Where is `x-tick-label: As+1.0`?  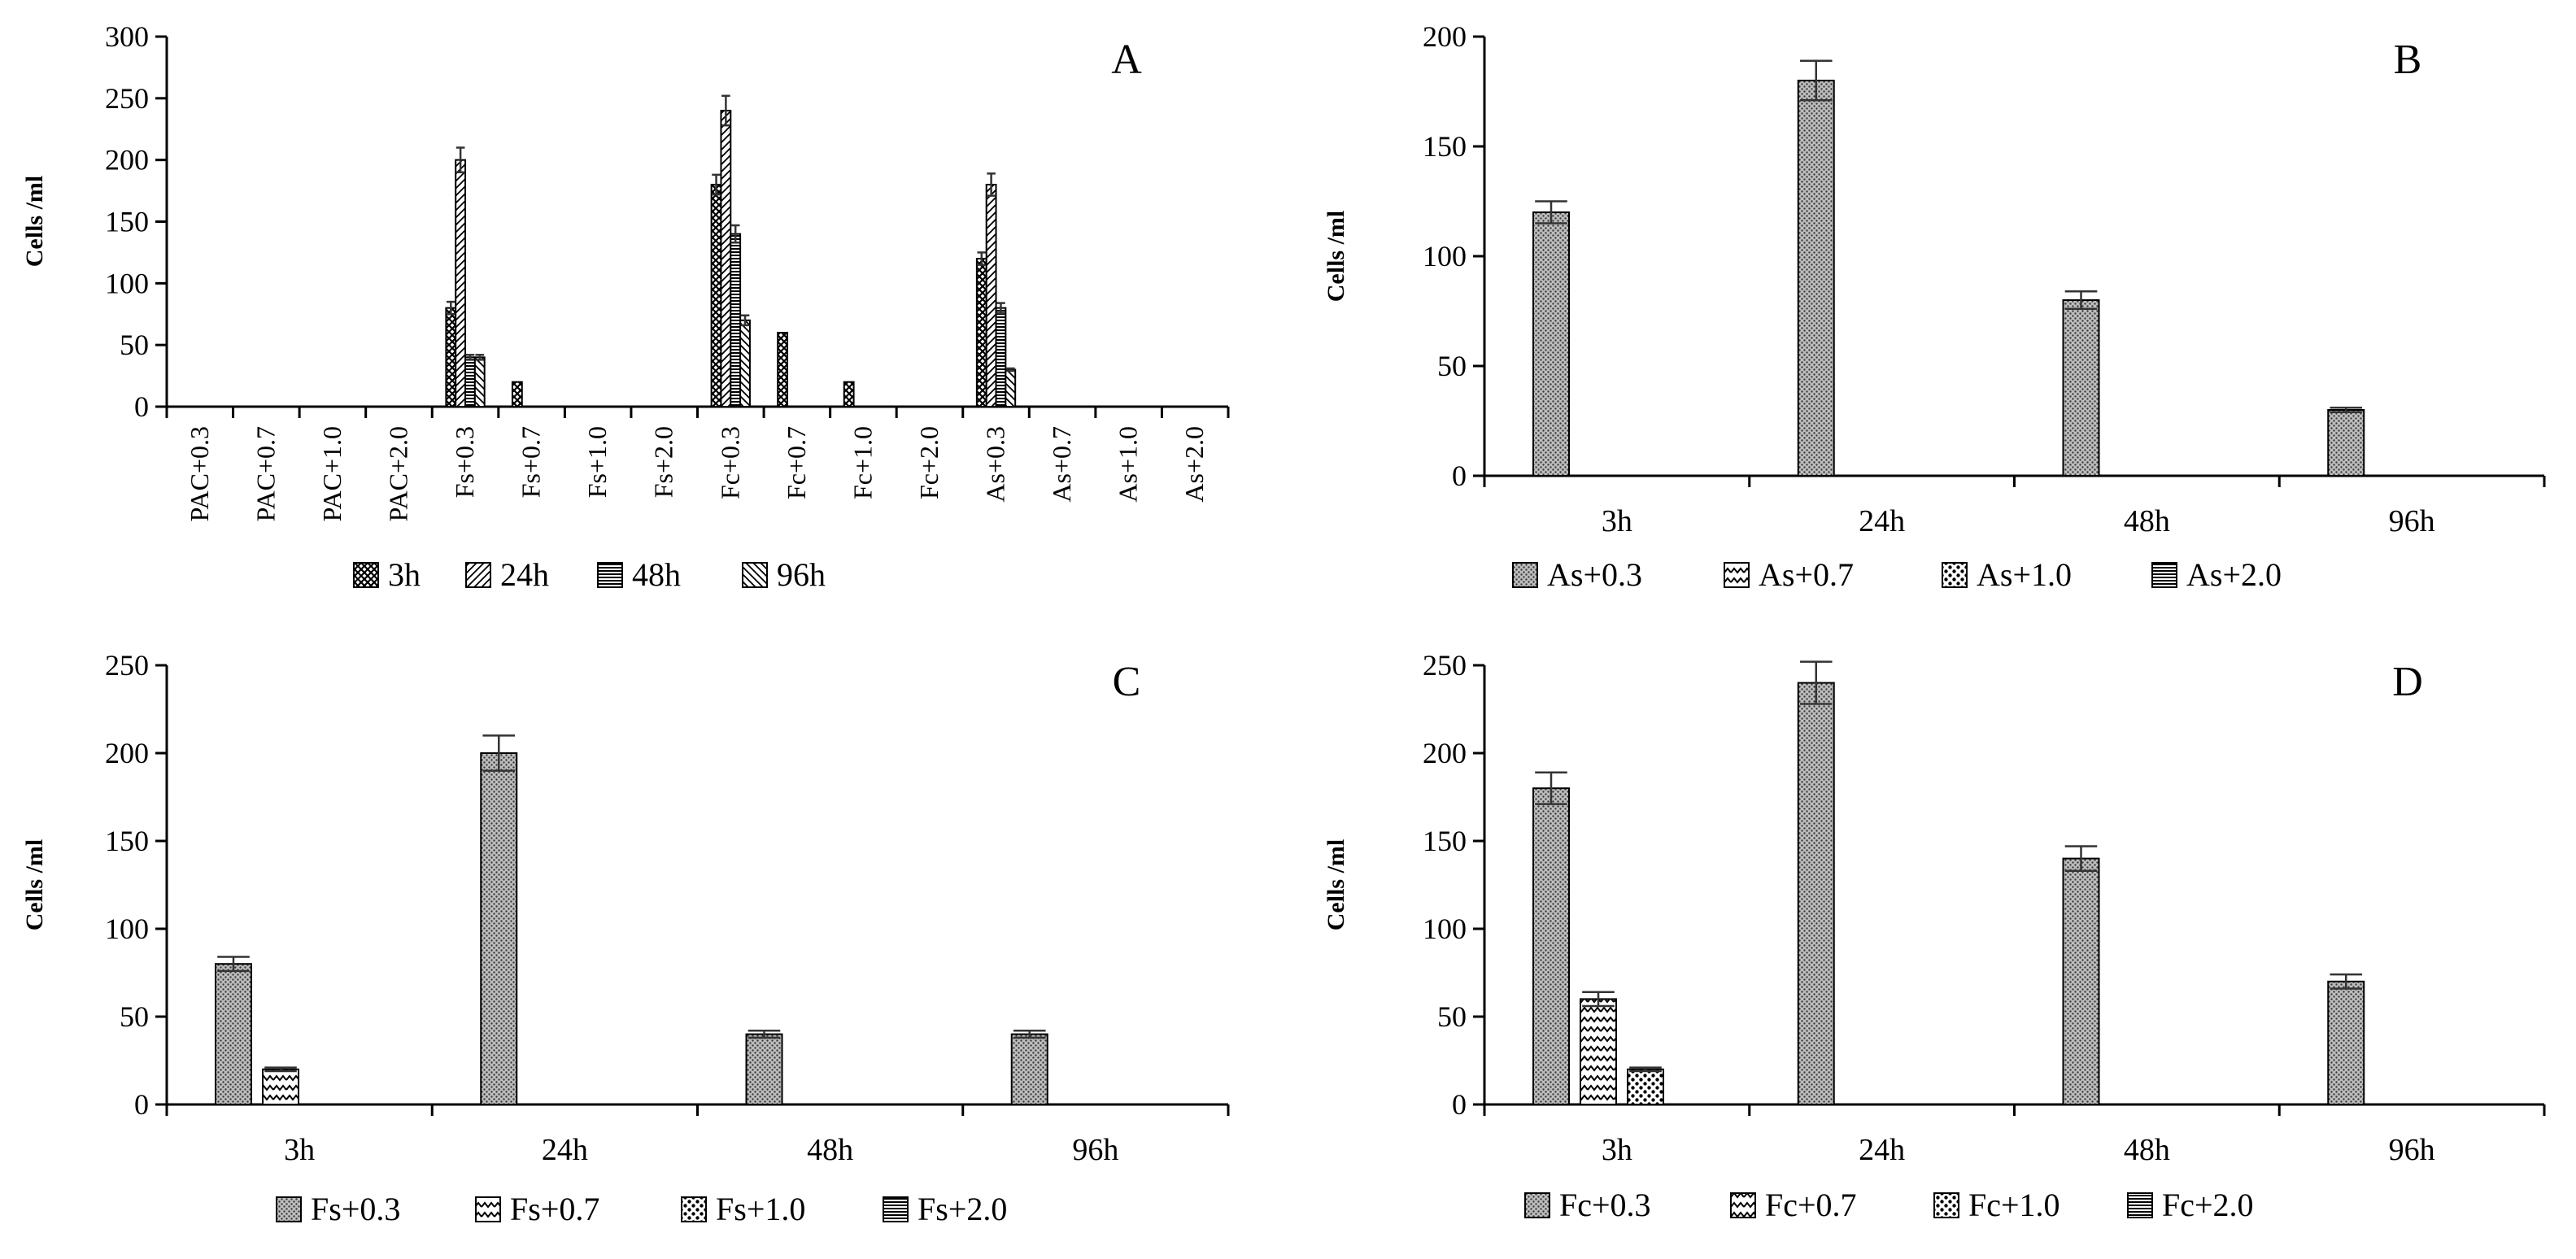 x-tick-label: As+1.0 is located at coordinates (1128, 464).